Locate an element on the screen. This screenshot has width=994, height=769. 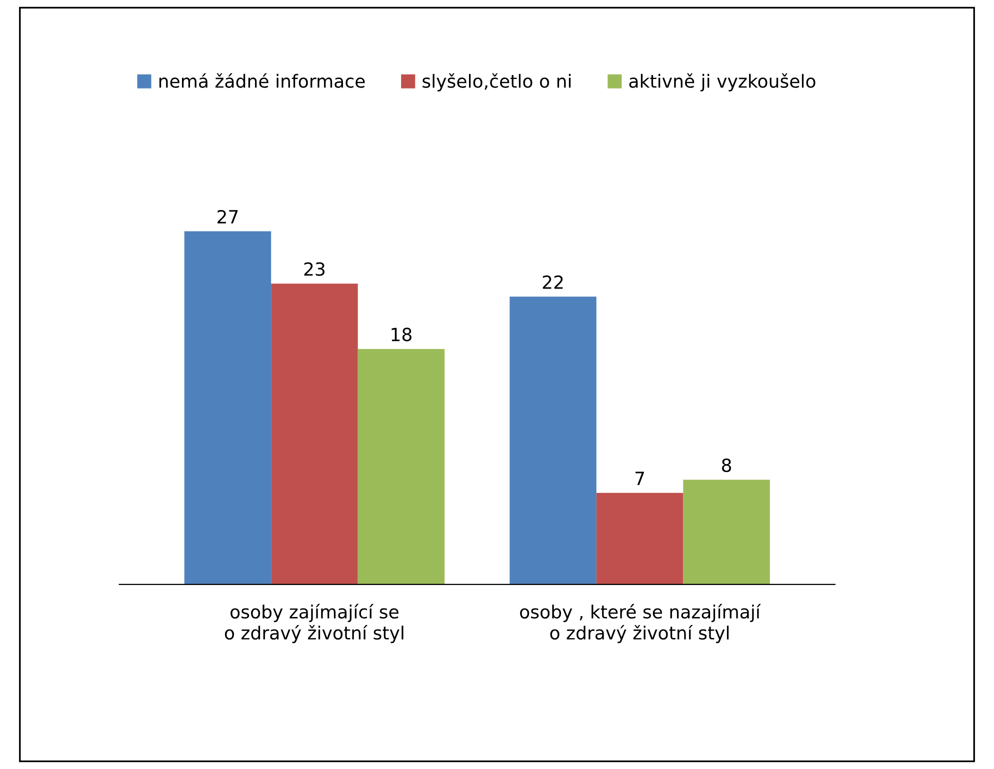
data-label: 27 is located at coordinates (228, 217).